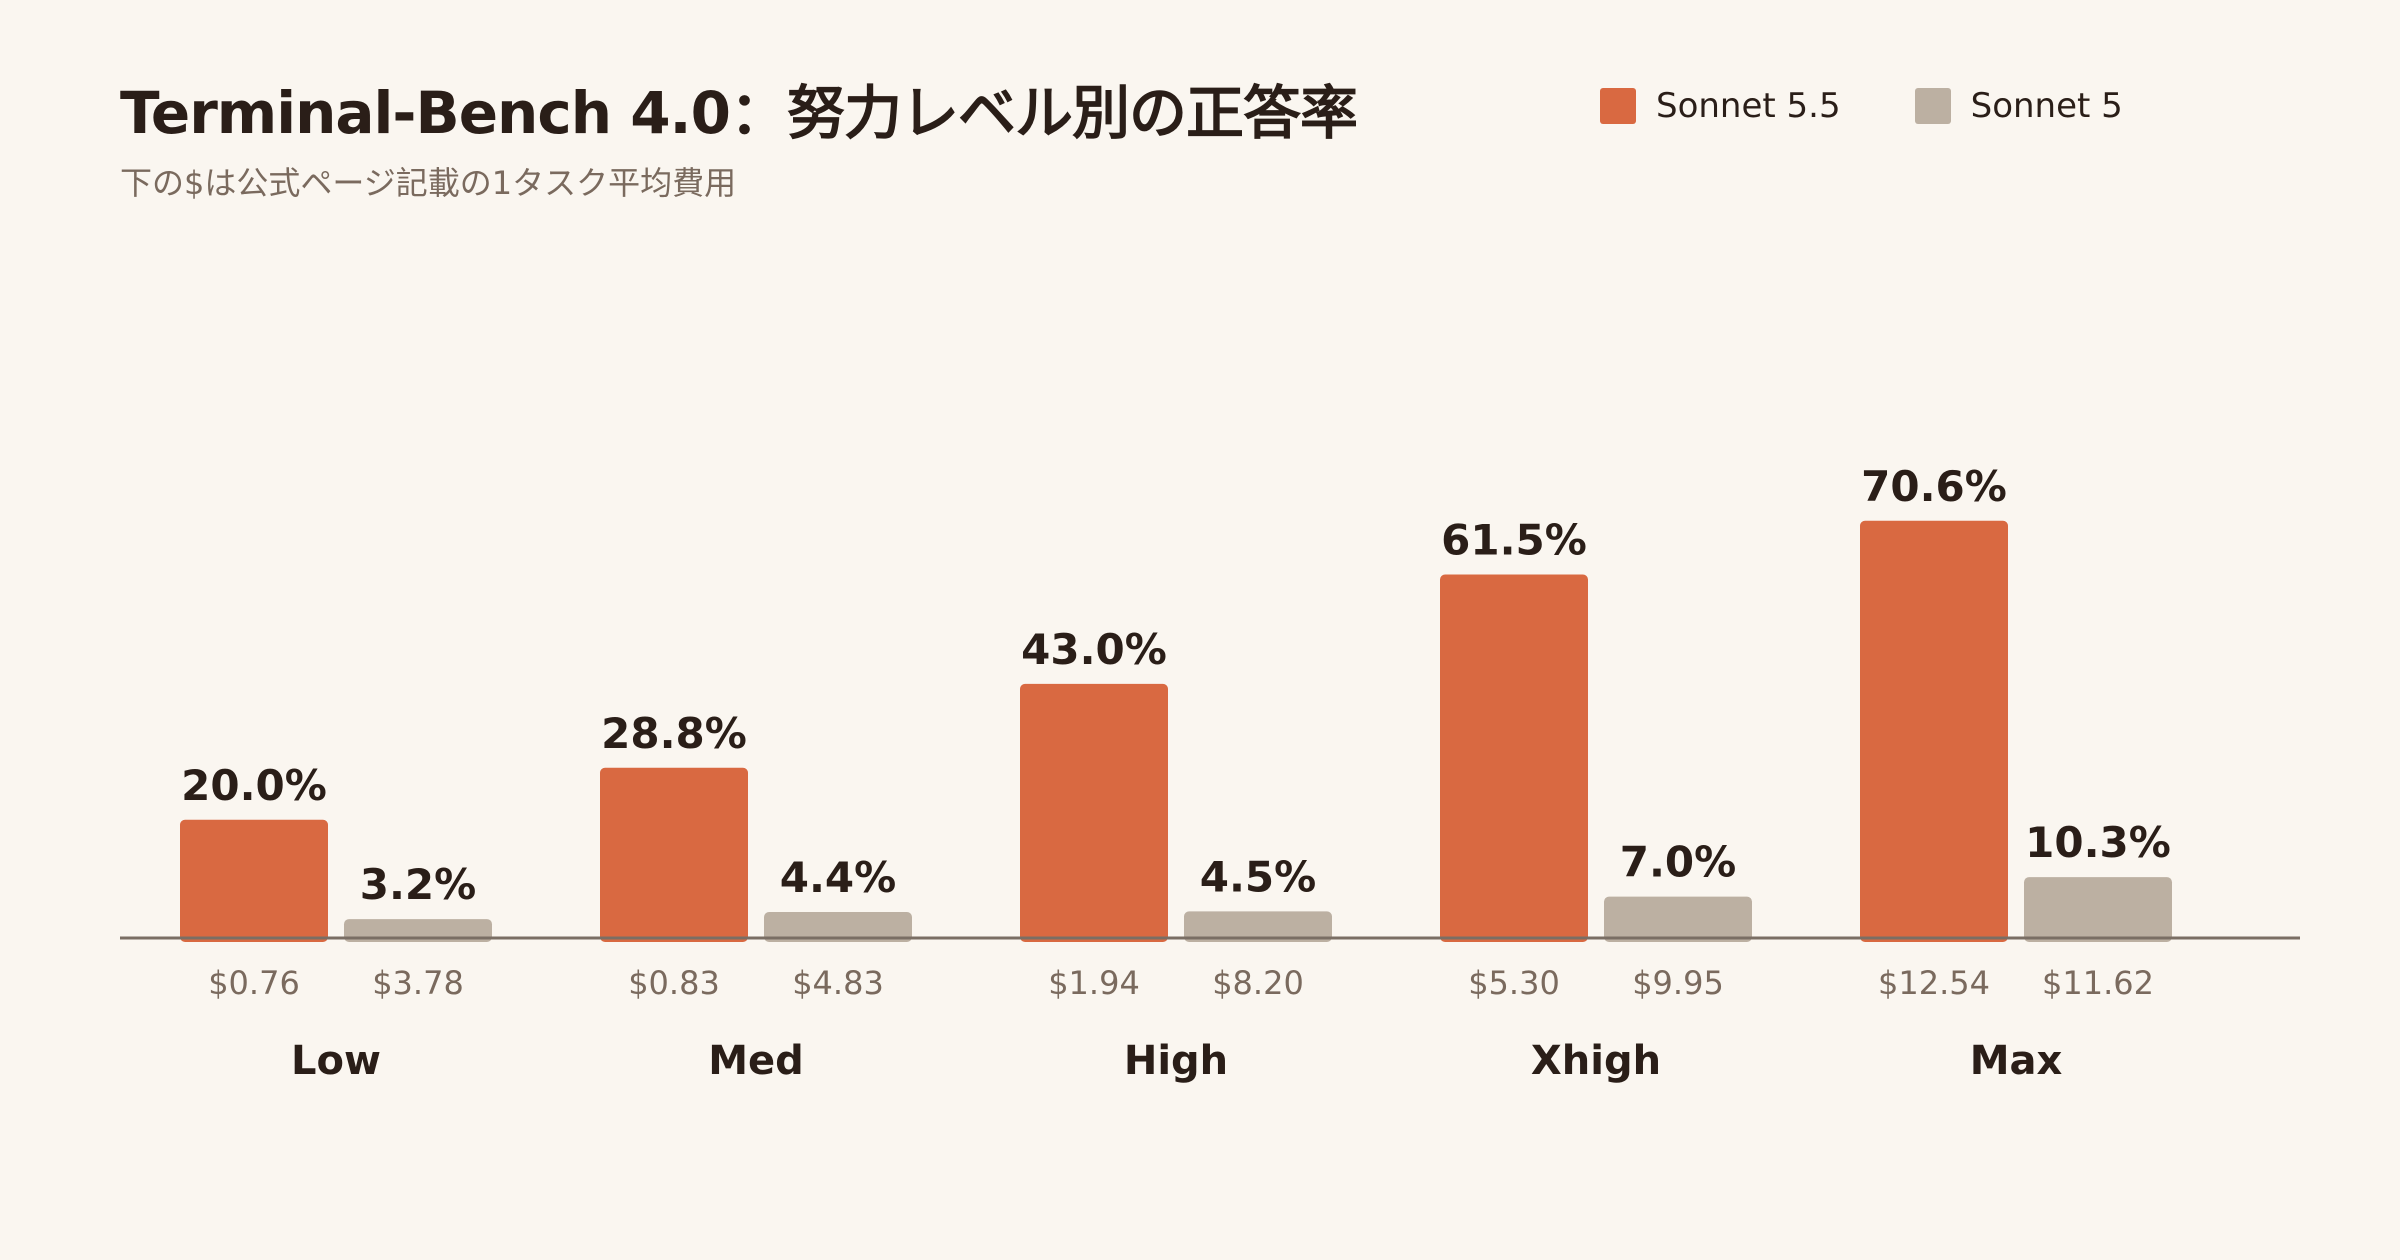 The width and height of the screenshot is (2400, 1260). What do you see at coordinates (428, 183) in the screenshot?
I see `chart-subtitle: 下の$は公式ページ記載の1タスク平均費用` at bounding box center [428, 183].